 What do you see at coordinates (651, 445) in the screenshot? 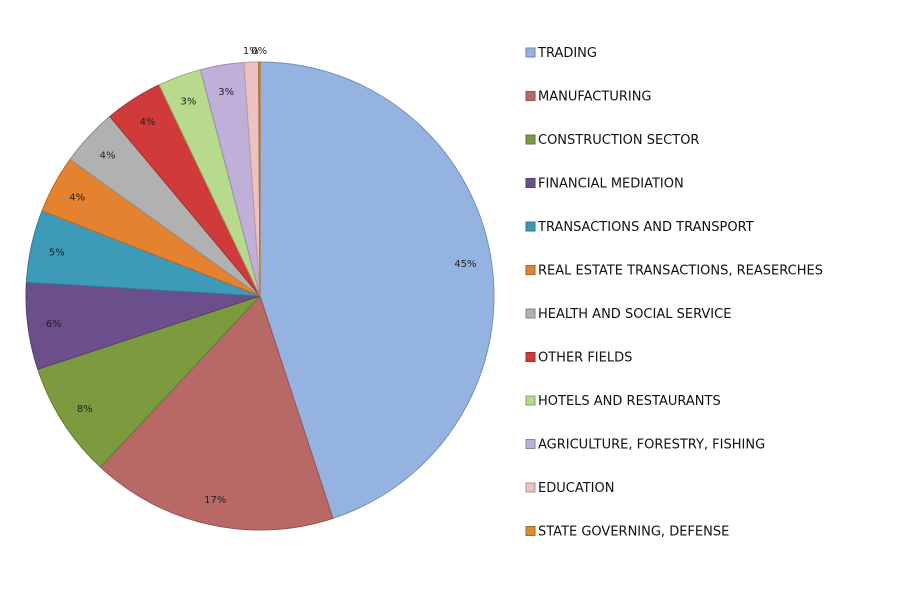
I see `legend-label: AGRICULTURE, FORESTRY, FISHING` at bounding box center [651, 445].